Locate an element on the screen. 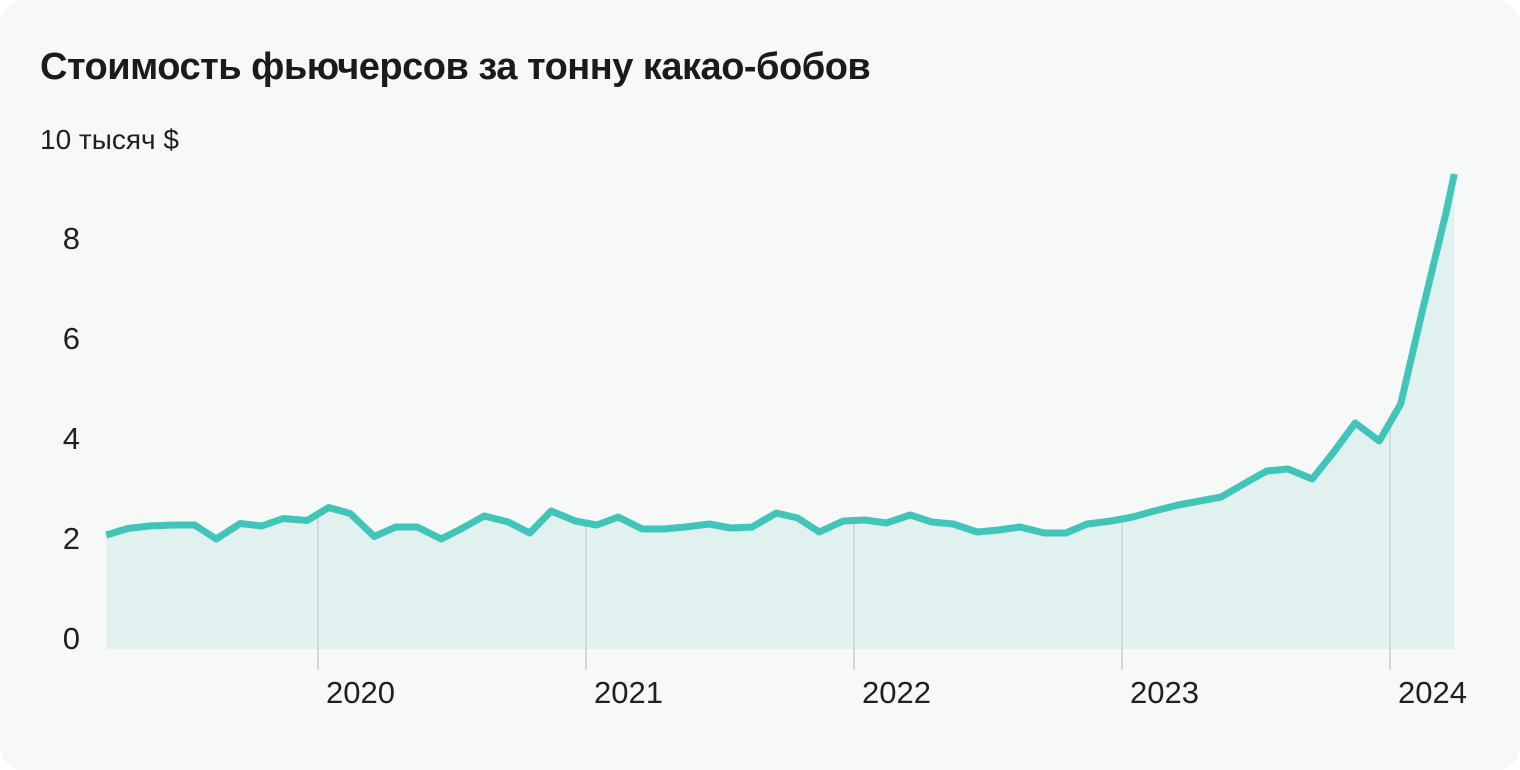 This screenshot has height=770, width=1520. x-tick-label: 2021 is located at coordinates (628, 692).